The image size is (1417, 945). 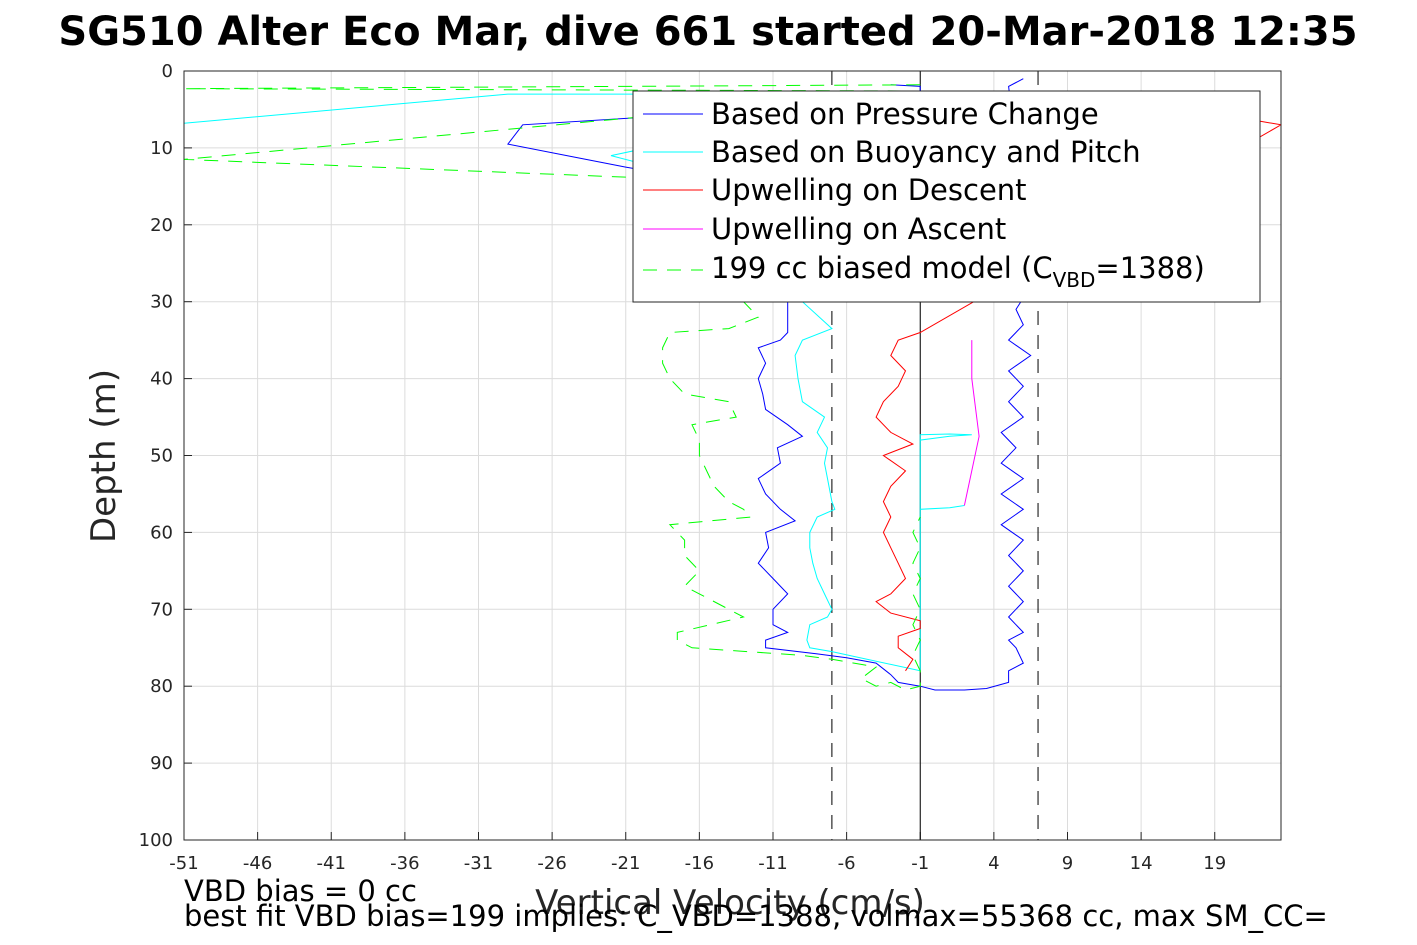 What do you see at coordinates (730, 903) in the screenshot?
I see `x-axis-label: Vertical Velocity (cm/s)` at bounding box center [730, 903].